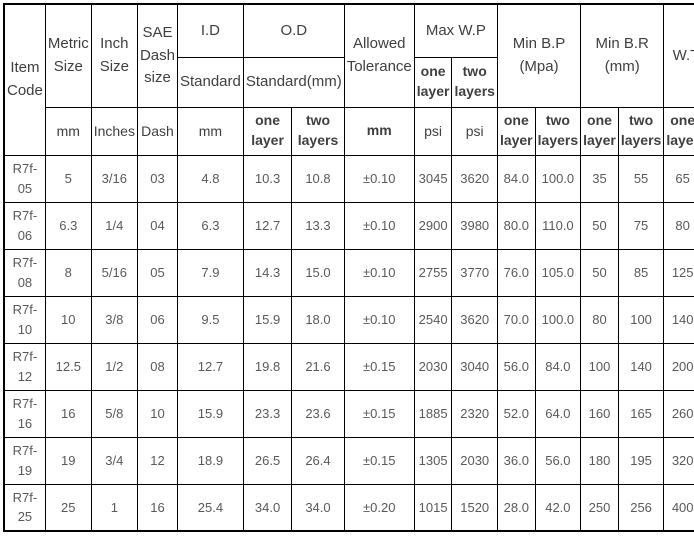 This screenshot has width=694, height=538. What do you see at coordinates (24, 413) in the screenshot?
I see `cell-item-code: R7f-16` at bounding box center [24, 413].